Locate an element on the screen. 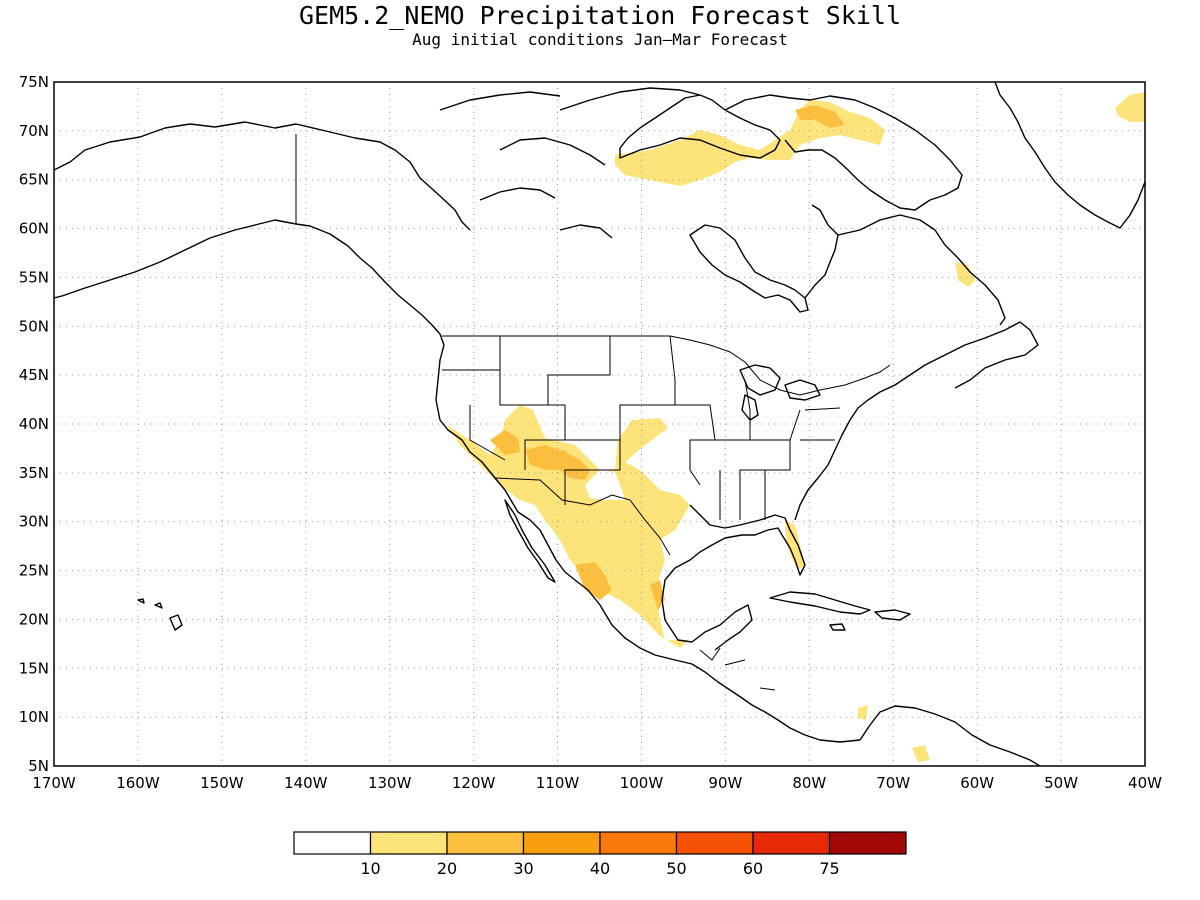  y-tick-label: 20N is located at coordinates (34, 619).